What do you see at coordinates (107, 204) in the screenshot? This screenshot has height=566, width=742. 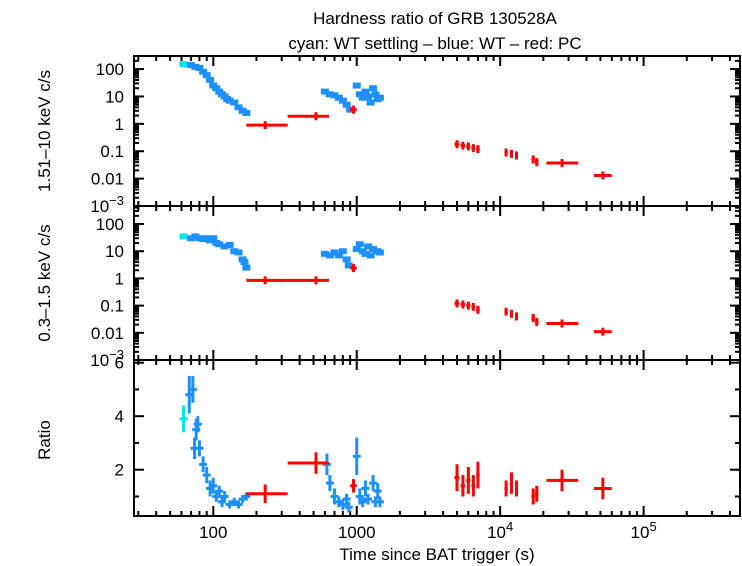 I see `y-tick-label: 10⁻³` at bounding box center [107, 204].